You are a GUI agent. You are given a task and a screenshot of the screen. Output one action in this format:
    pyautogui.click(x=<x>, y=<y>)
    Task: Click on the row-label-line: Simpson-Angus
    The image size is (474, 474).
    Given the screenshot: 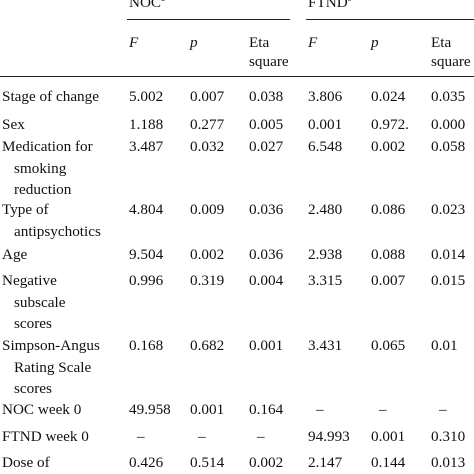 What is the action you would take?
    pyautogui.click(x=51, y=345)
    